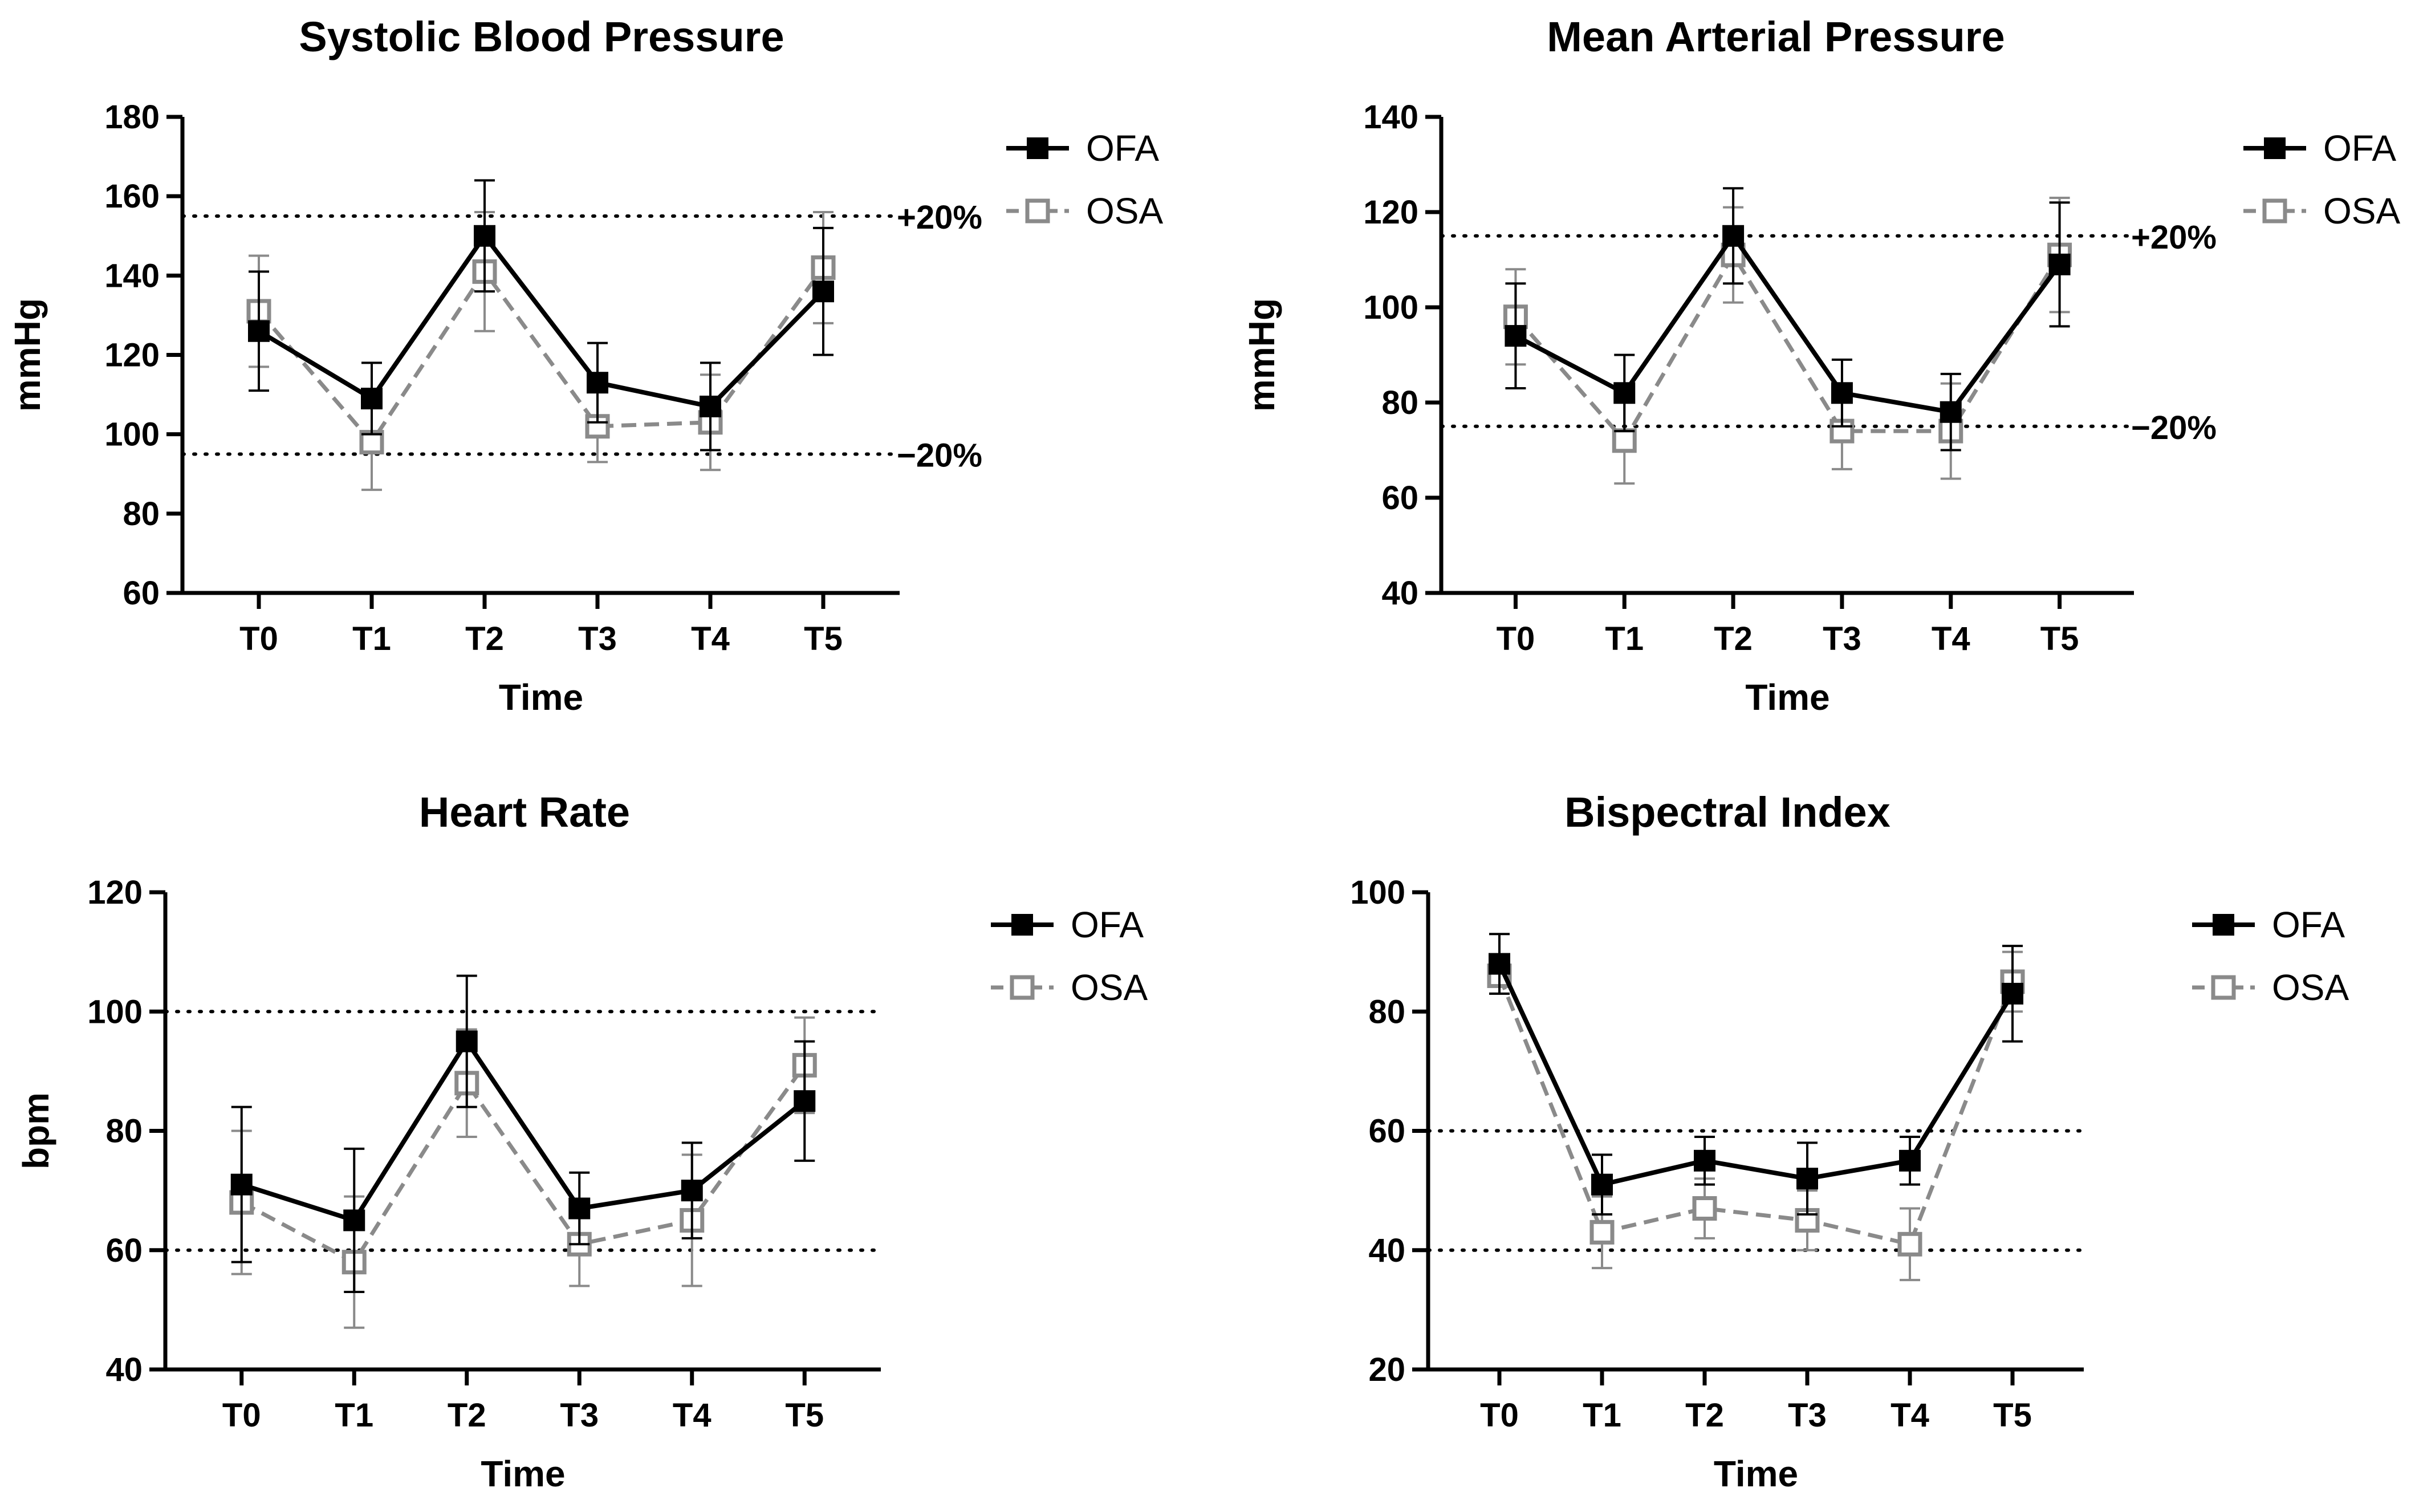  Describe the element at coordinates (132, 275) in the screenshot. I see `systolic-blood-pressure-y-tick-label: 140` at that location.